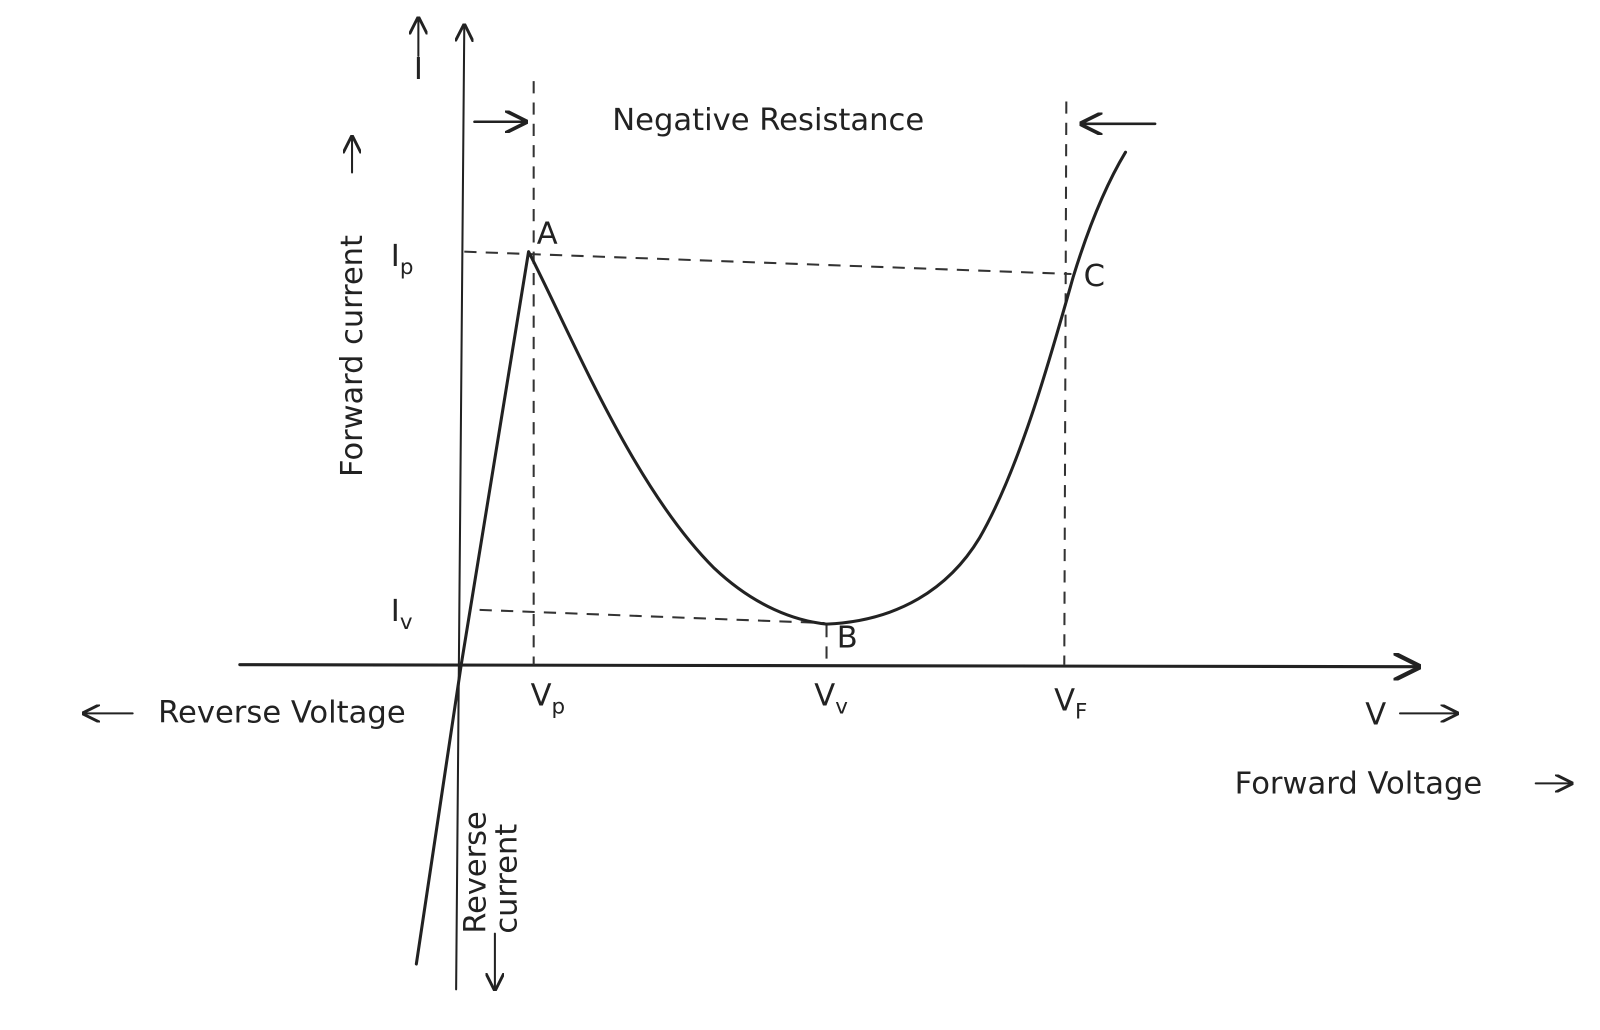 The width and height of the screenshot is (1600, 1030). Describe the element at coordinates (1094, 276) in the screenshot. I see `point-label: C` at that location.